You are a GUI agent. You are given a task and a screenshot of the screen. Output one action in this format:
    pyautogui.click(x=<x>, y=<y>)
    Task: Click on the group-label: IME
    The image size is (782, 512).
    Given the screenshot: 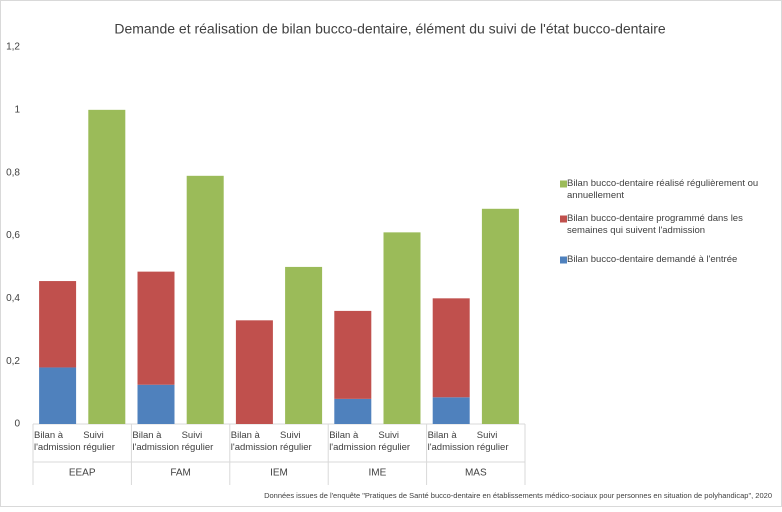 What is the action you would take?
    pyautogui.click(x=378, y=473)
    